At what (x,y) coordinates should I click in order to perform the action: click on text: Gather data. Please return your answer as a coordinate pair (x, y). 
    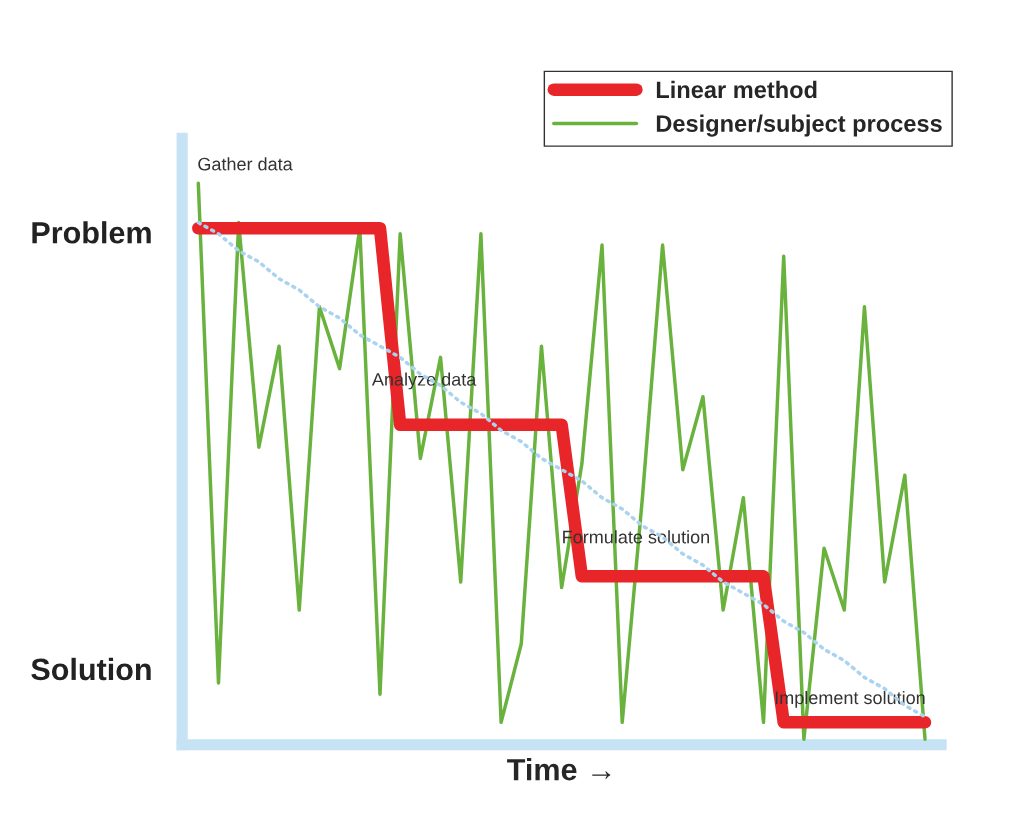
    Looking at the image, I should click on (245, 164).